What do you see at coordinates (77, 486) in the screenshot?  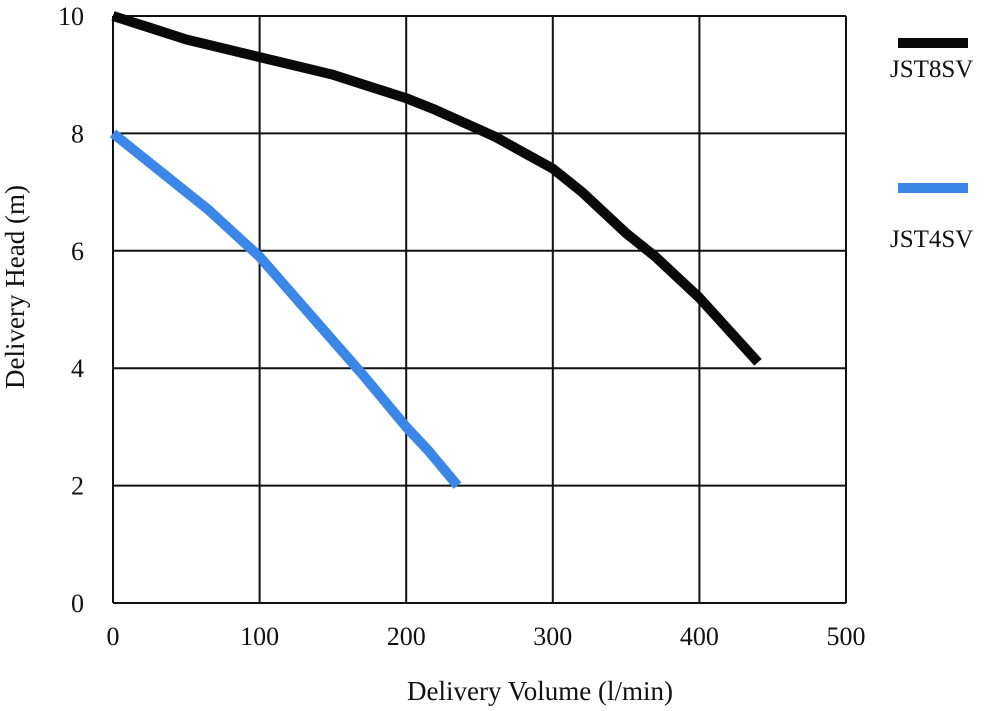 I see `y-tick-label: 2` at bounding box center [77, 486].